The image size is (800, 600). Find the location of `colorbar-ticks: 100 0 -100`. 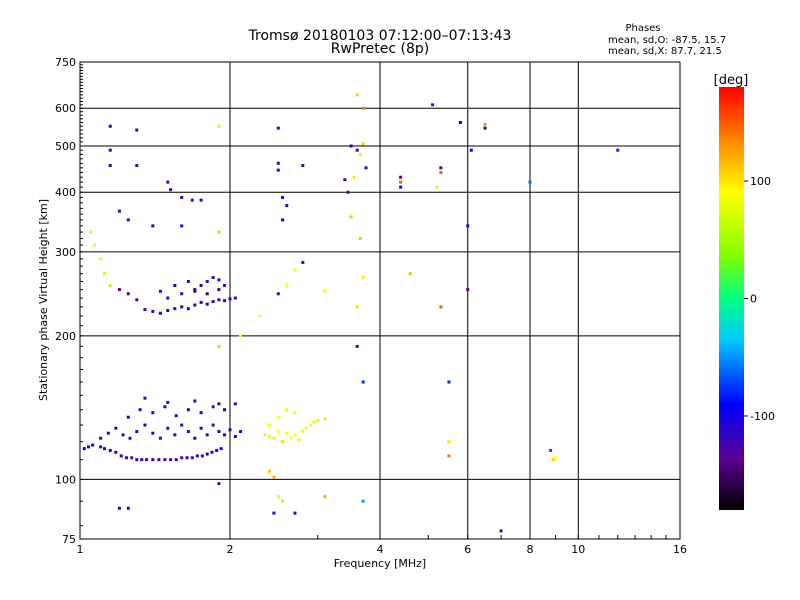

colorbar-ticks: 100 0 -100 is located at coordinates (759, 299).